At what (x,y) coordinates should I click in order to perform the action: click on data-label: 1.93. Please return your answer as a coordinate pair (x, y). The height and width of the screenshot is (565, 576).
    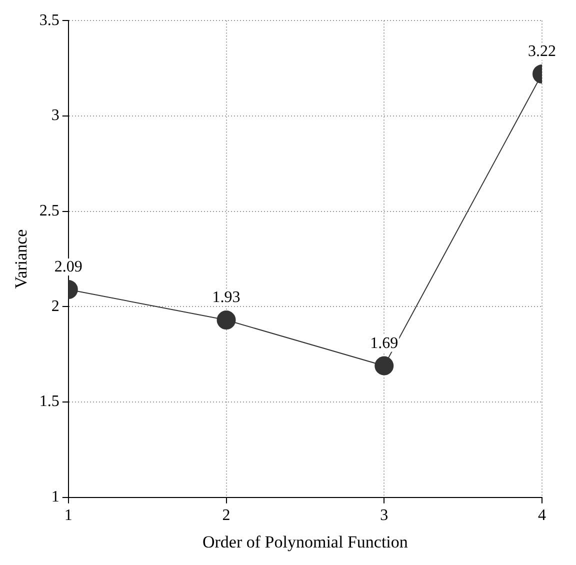
    Looking at the image, I should click on (226, 297).